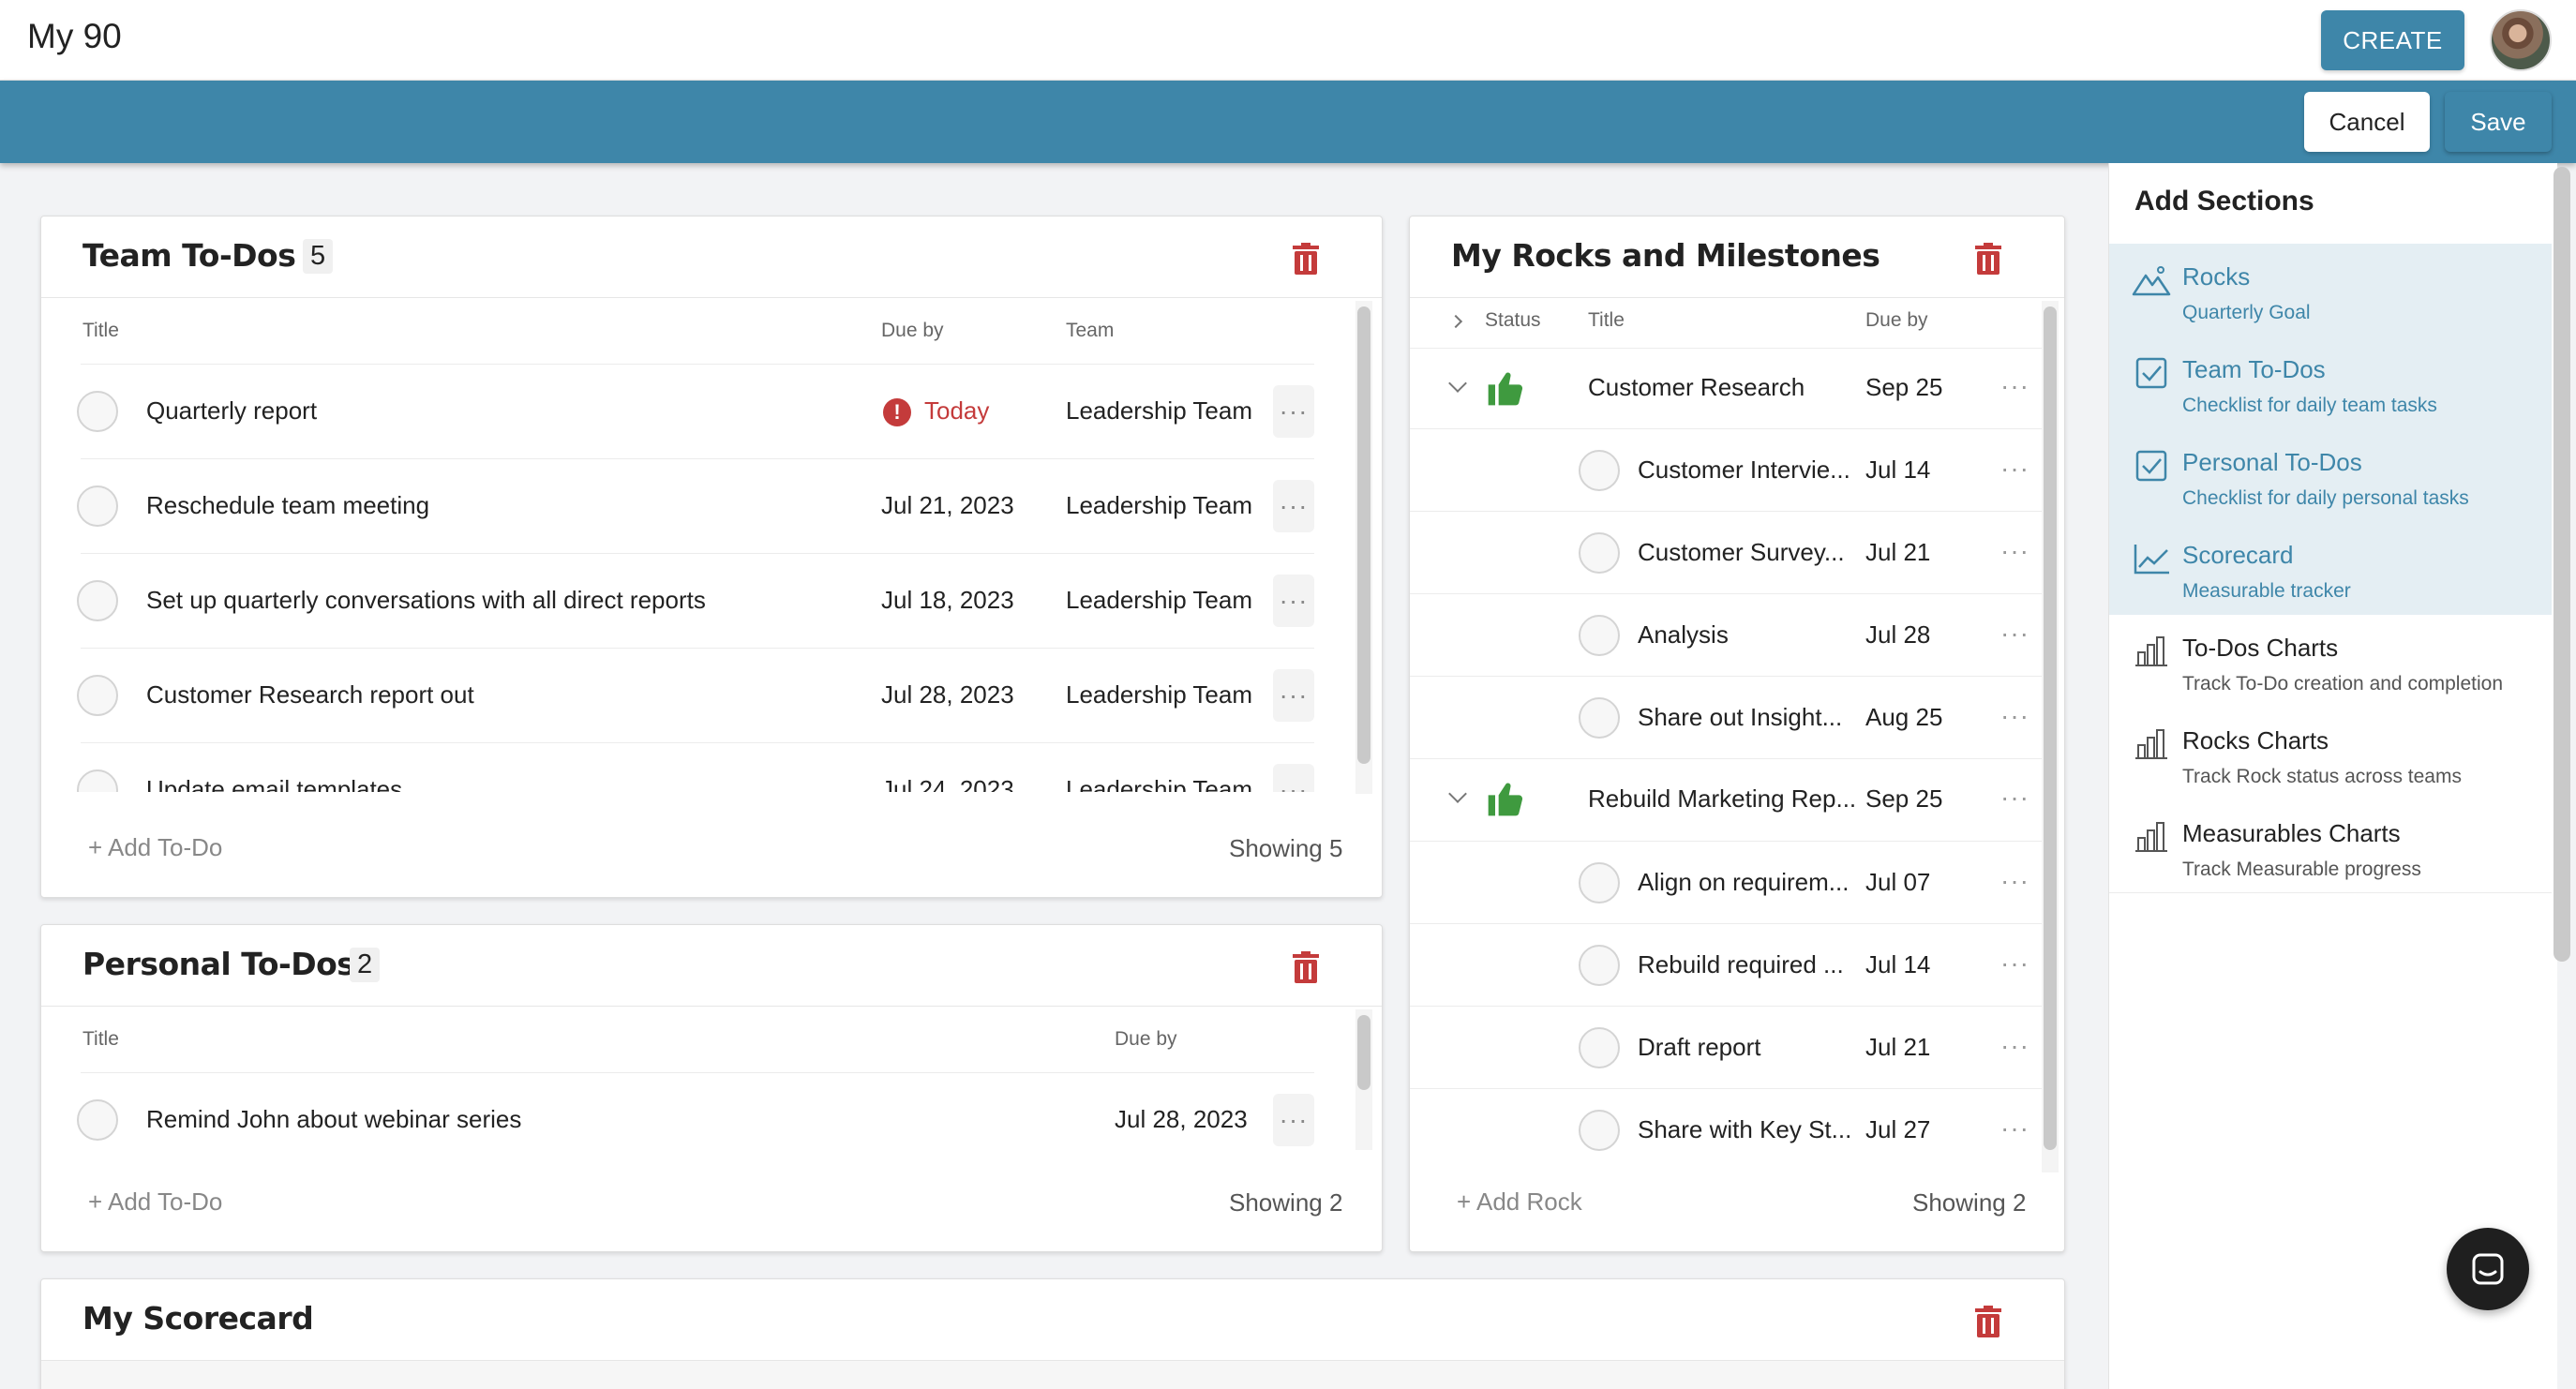  What do you see at coordinates (1455, 322) in the screenshot?
I see `chevron-right-icon` at bounding box center [1455, 322].